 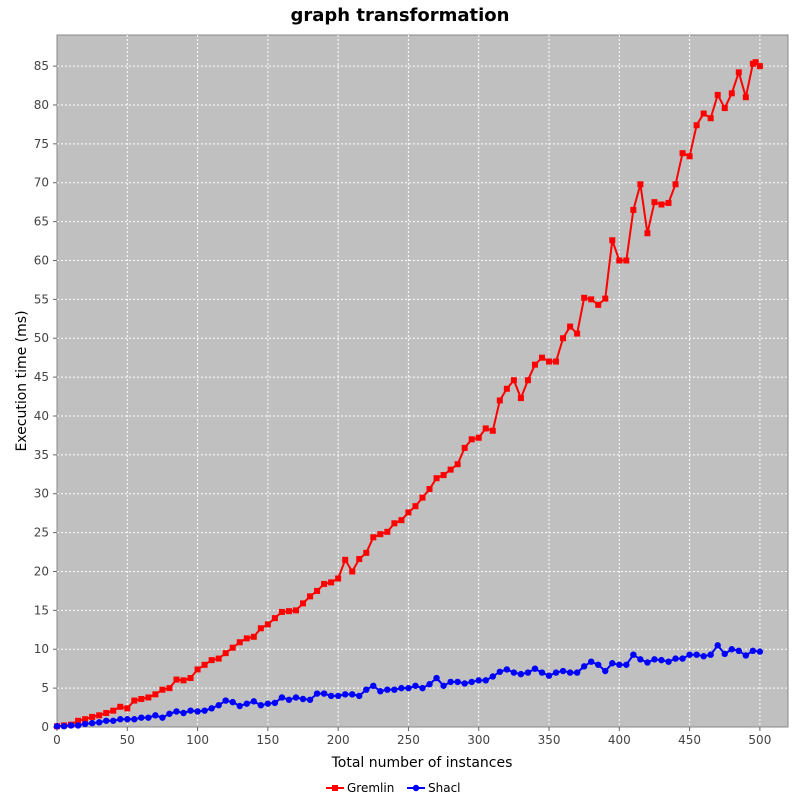 I want to click on x-tick-label: 350, so click(x=549, y=740).